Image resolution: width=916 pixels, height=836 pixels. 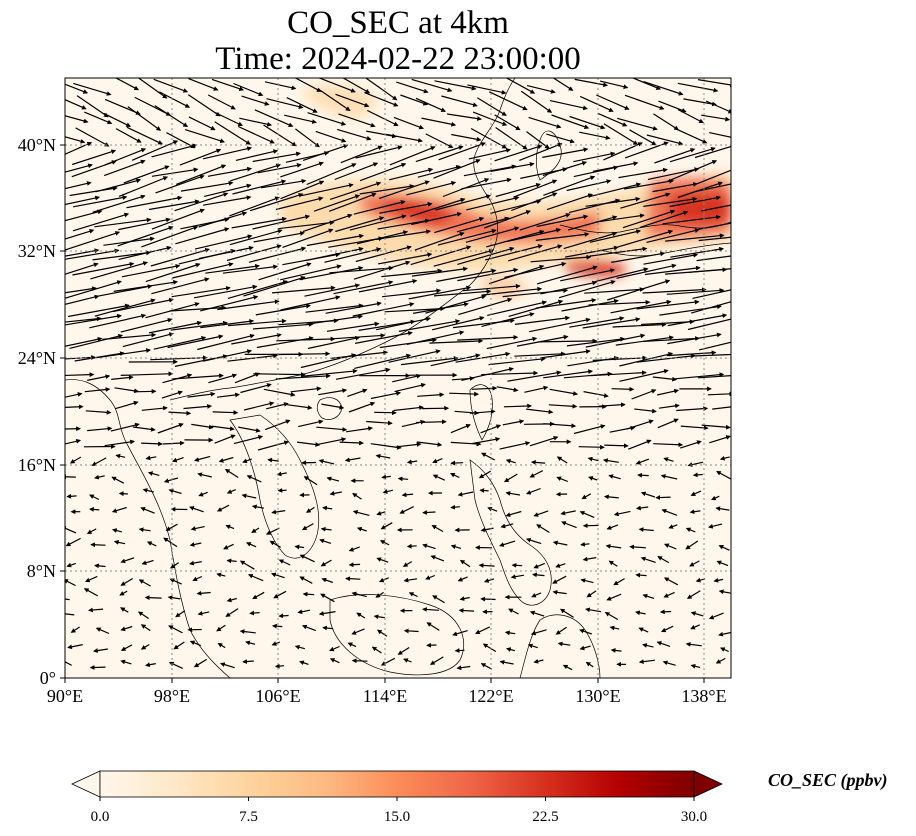 What do you see at coordinates (277, 696) in the screenshot?
I see `x-tick-label: 106°E` at bounding box center [277, 696].